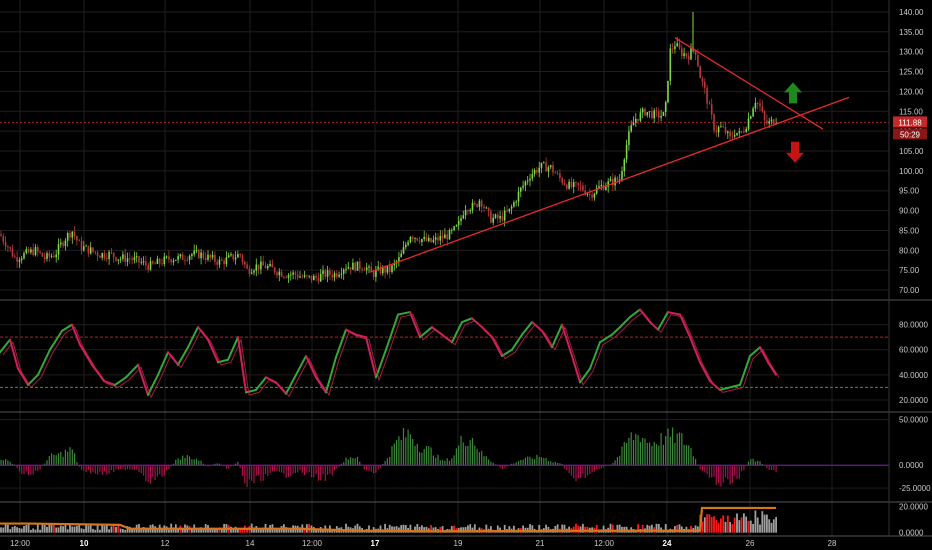 This screenshot has width=932, height=550. I want to click on countdown-tag, so click(910, 134).